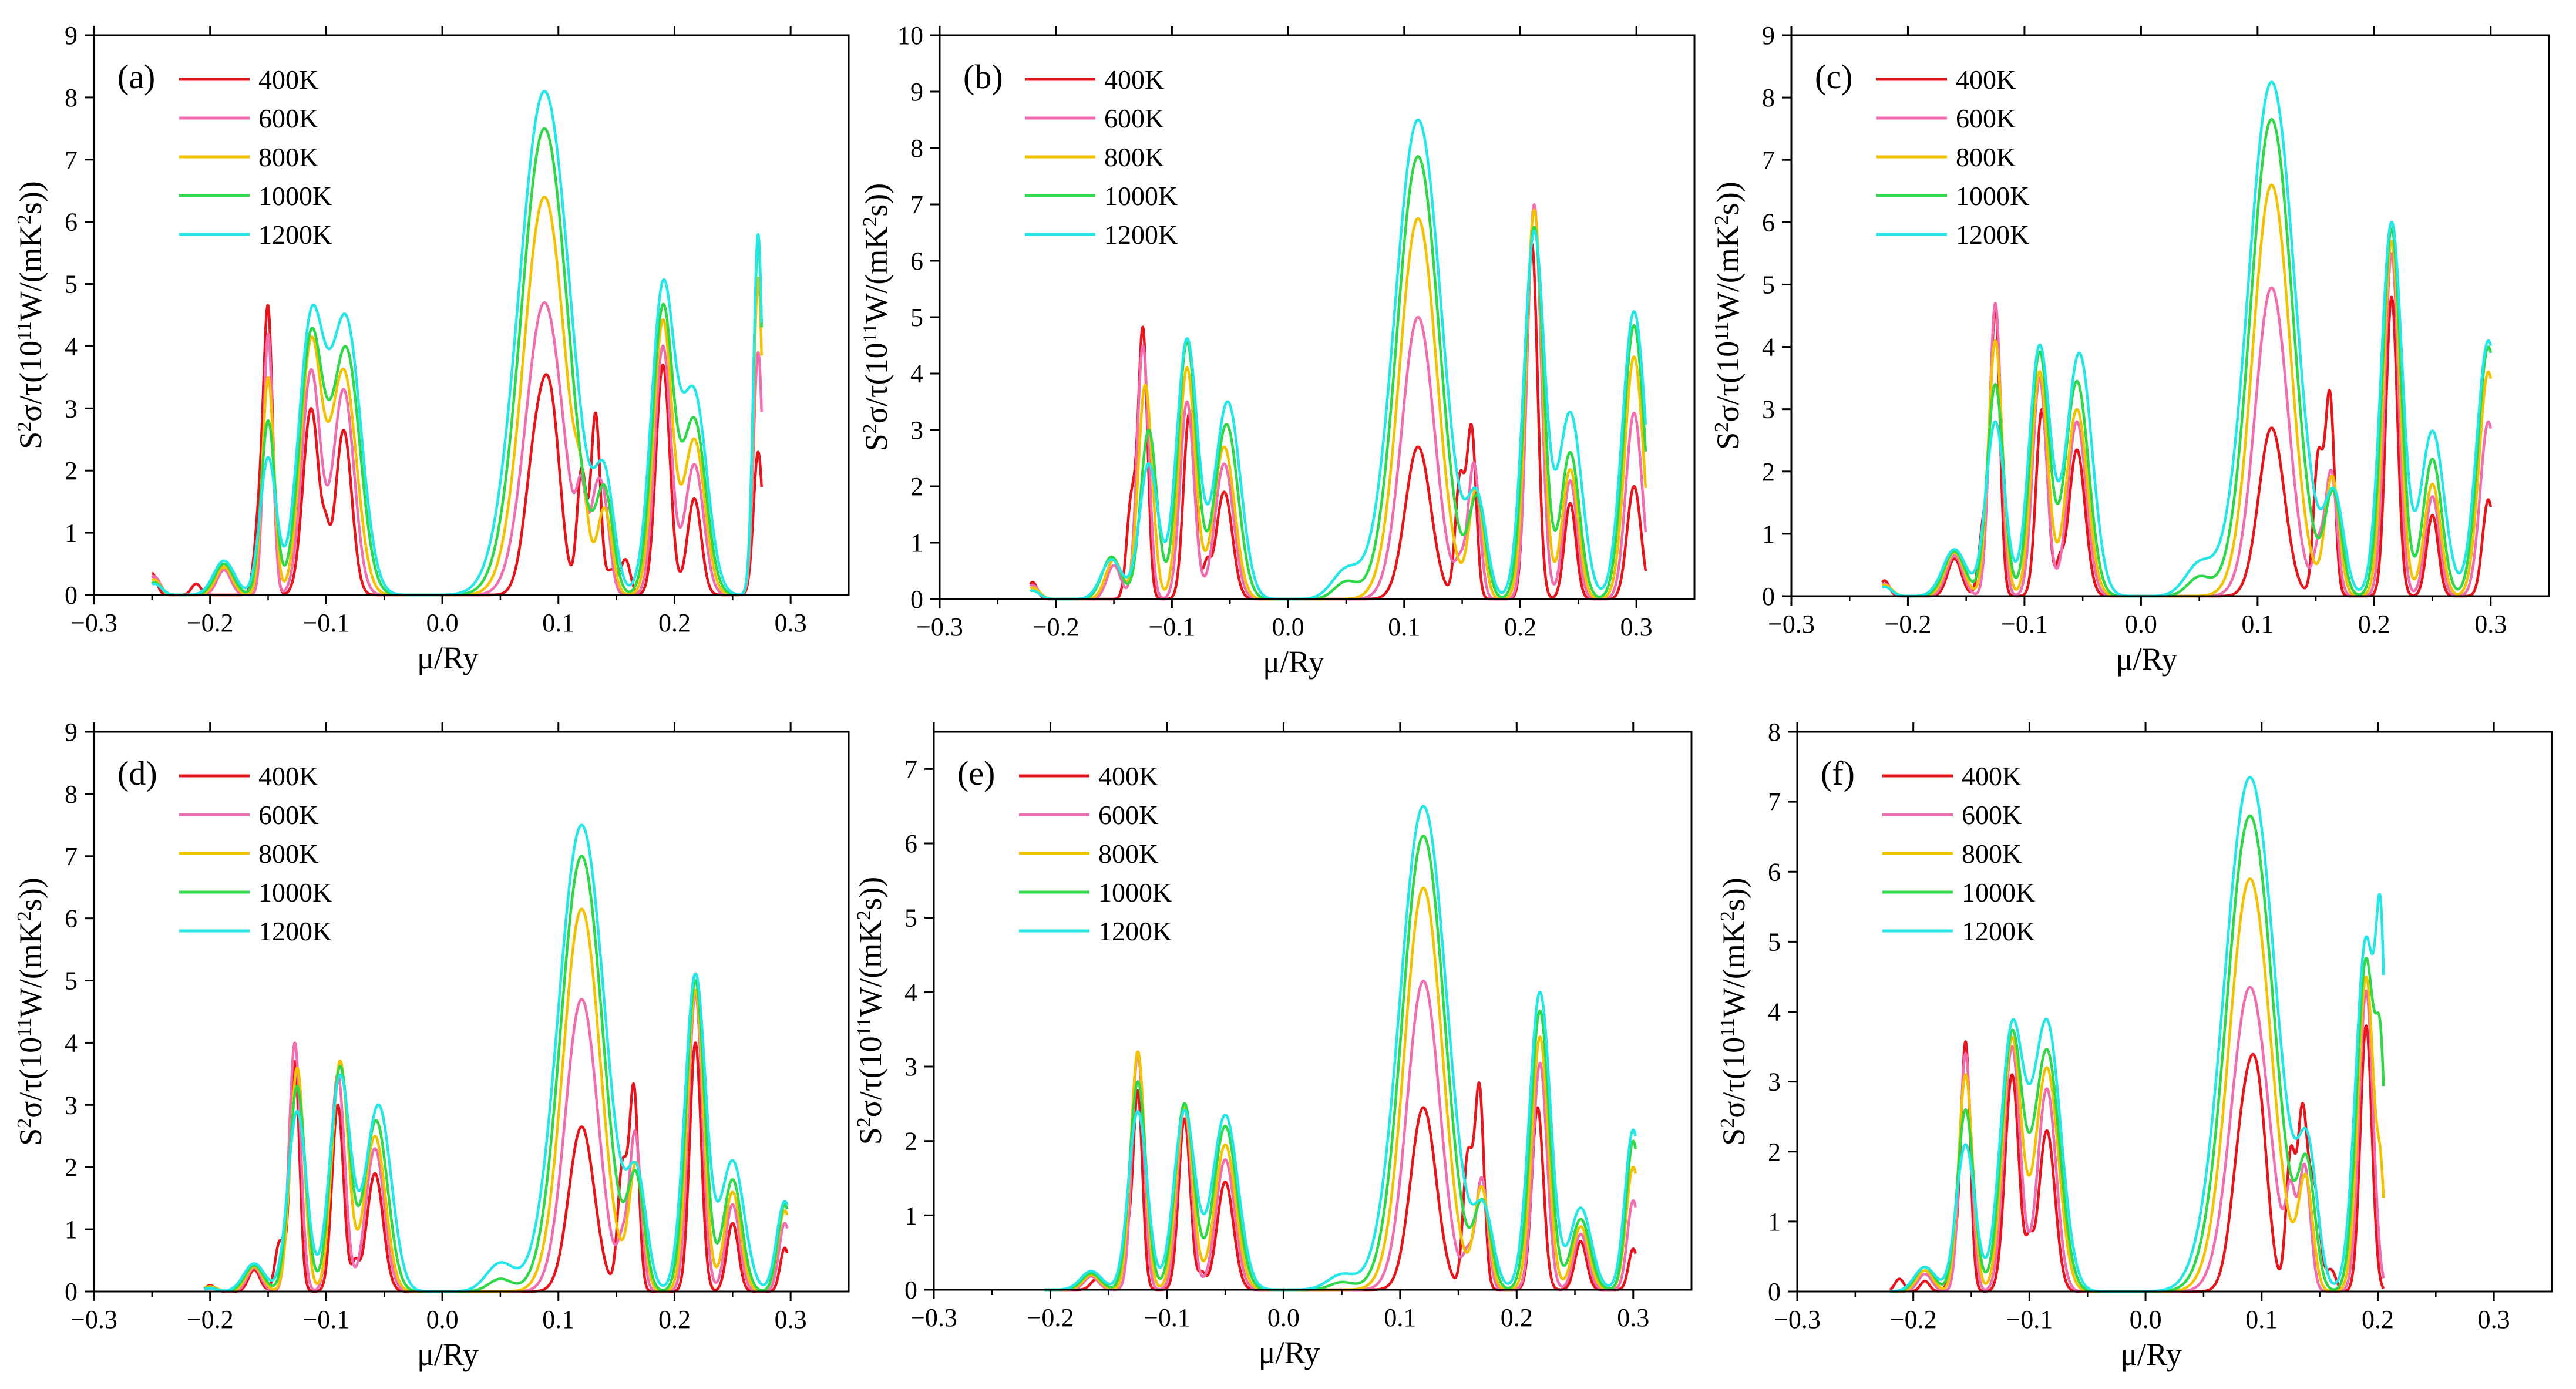  I want to click on y-tick-label: 1, so click(917, 543).